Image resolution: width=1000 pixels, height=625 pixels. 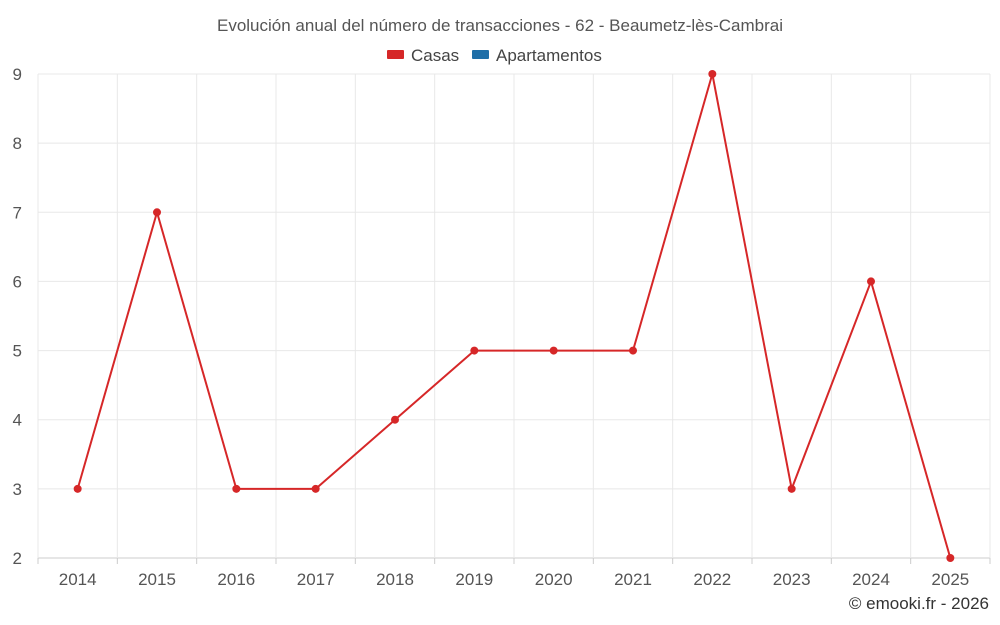 I want to click on x-tick-label: 2021, so click(x=633, y=579).